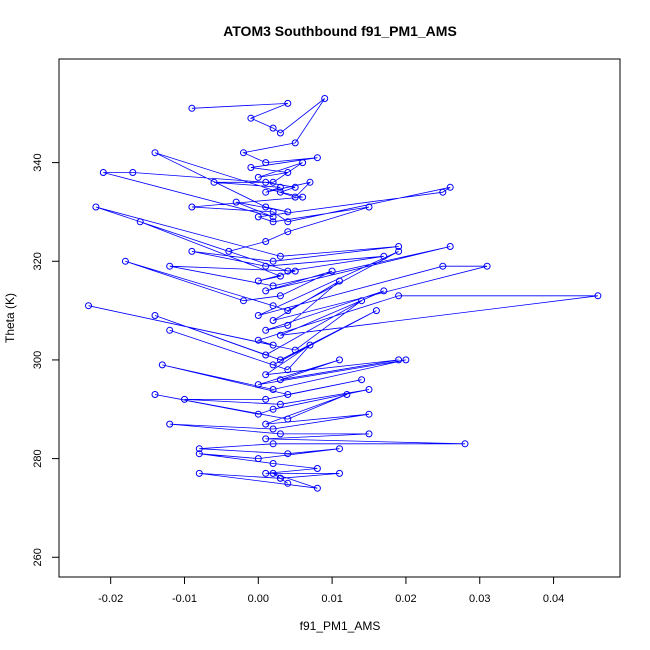 This screenshot has width=650, height=650. What do you see at coordinates (340, 626) in the screenshot?
I see `x-axis-label: f91_PM1_AMS` at bounding box center [340, 626].